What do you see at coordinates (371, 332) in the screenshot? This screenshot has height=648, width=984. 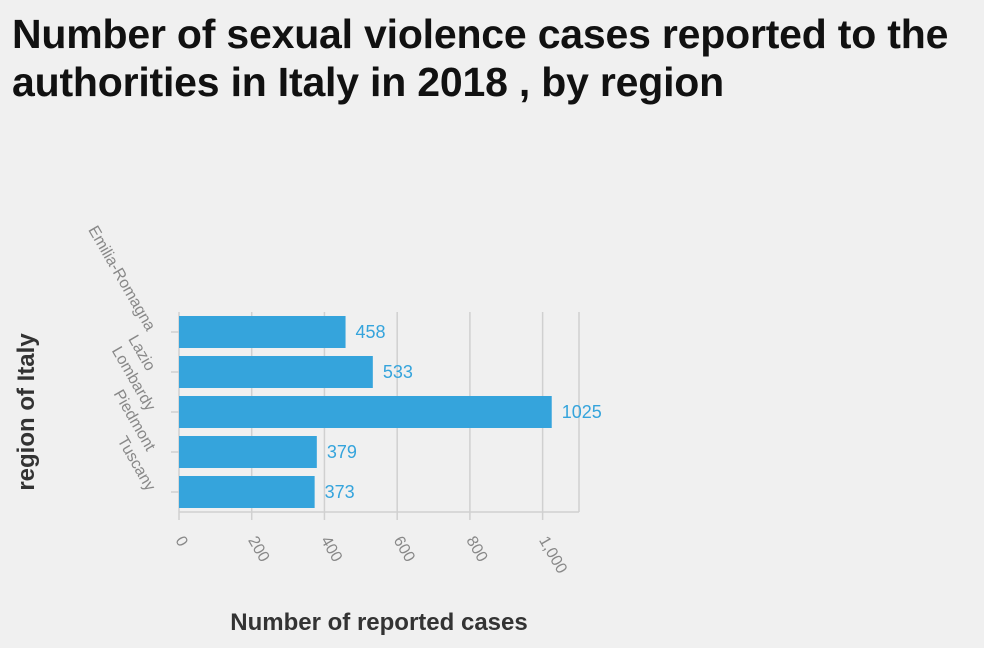 I see `data-label: 458` at bounding box center [371, 332].